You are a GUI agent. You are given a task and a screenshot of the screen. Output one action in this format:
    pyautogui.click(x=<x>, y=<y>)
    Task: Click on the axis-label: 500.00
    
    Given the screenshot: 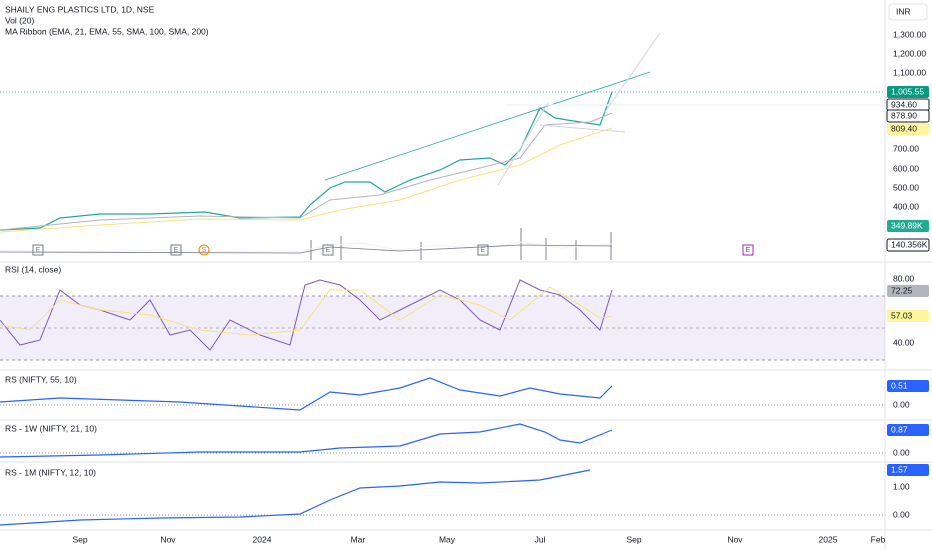 What is the action you would take?
    pyautogui.click(x=906, y=187)
    